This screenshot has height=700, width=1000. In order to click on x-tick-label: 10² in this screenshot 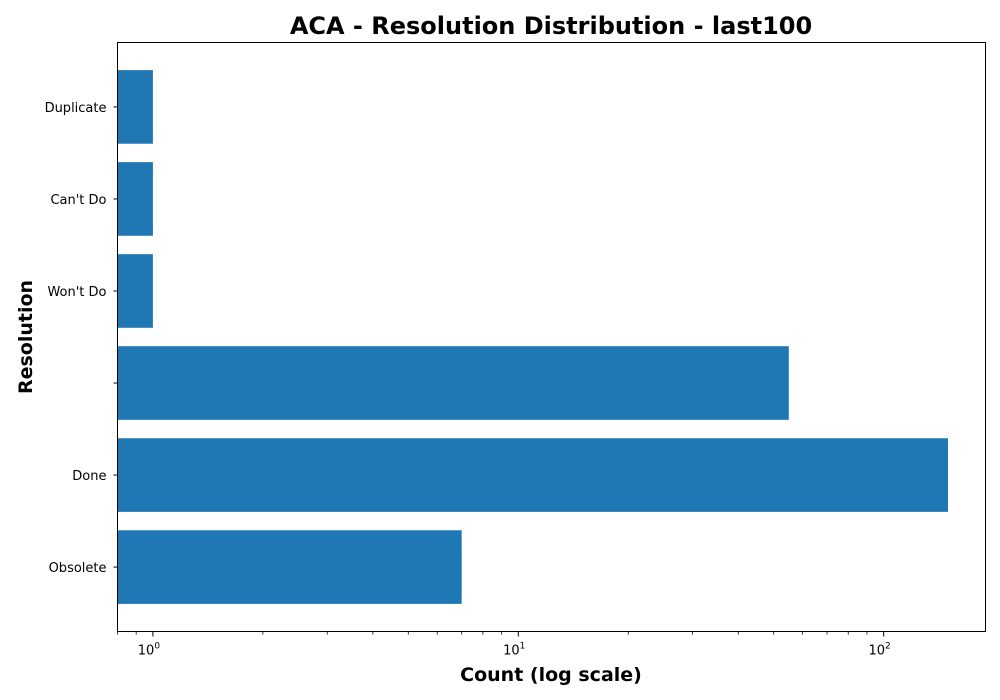, I will do `click(880, 650)`.